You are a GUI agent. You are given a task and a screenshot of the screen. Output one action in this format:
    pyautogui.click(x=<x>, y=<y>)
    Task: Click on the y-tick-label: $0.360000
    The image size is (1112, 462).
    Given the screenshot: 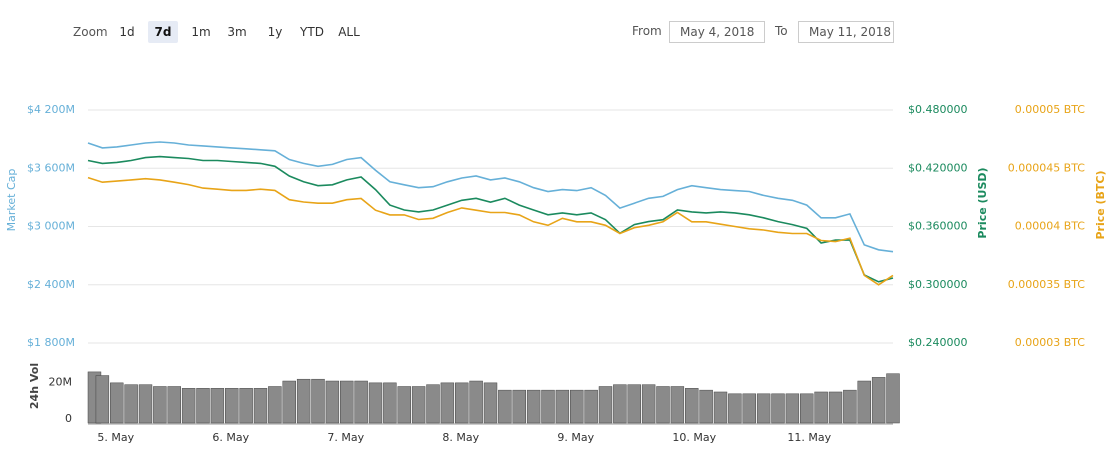 What is the action you would take?
    pyautogui.click(x=938, y=226)
    